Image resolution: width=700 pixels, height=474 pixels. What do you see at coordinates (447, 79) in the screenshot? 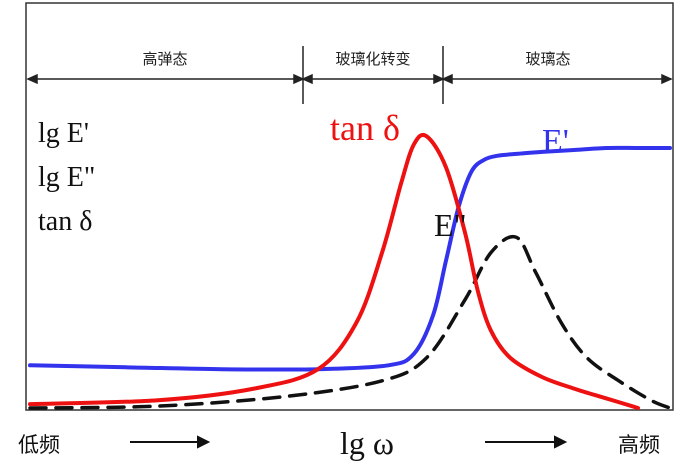
I see `arrowhead-div2-right` at bounding box center [447, 79].